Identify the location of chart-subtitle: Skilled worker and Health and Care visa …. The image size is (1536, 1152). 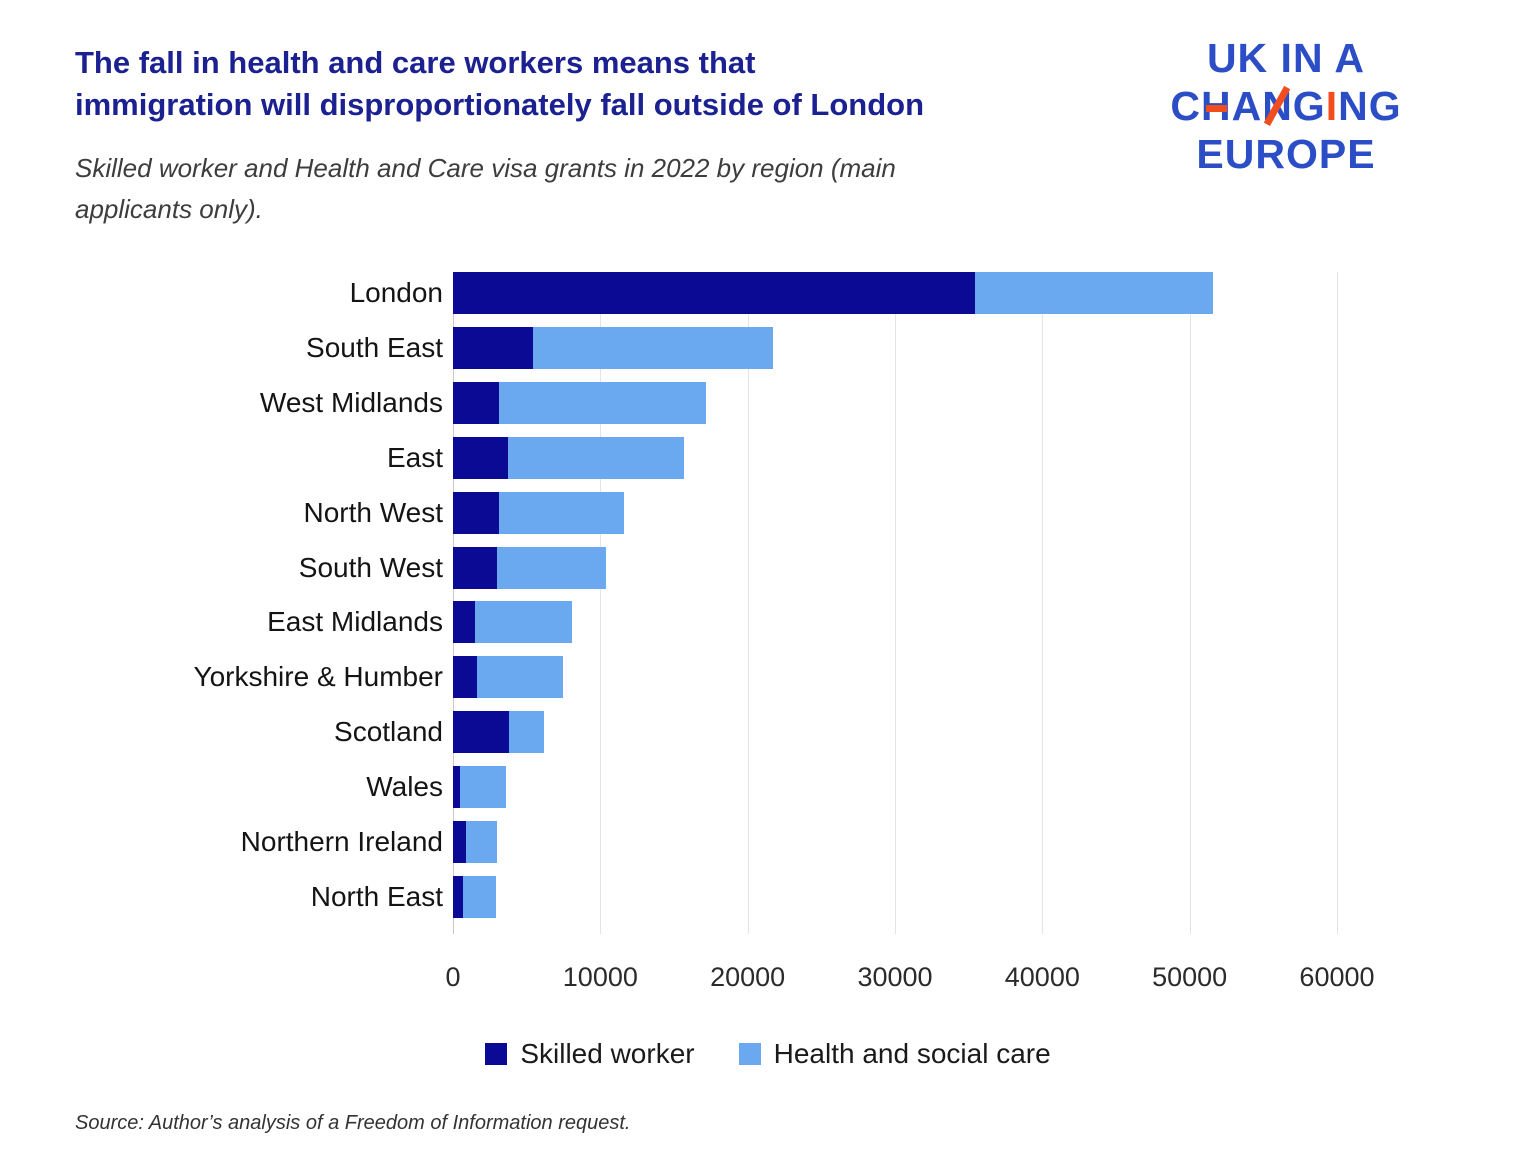
(485, 188).